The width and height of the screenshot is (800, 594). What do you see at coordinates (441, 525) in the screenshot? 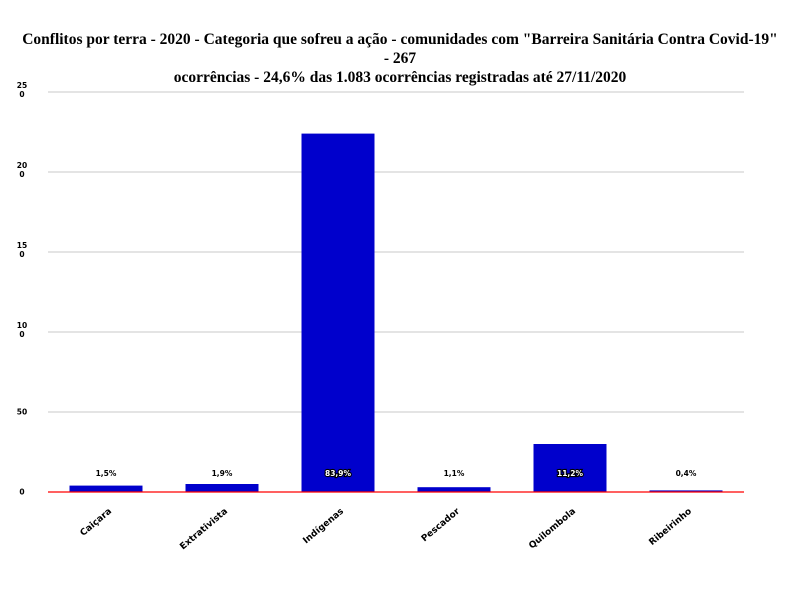
I see `x-tick-label: Pescador` at bounding box center [441, 525].